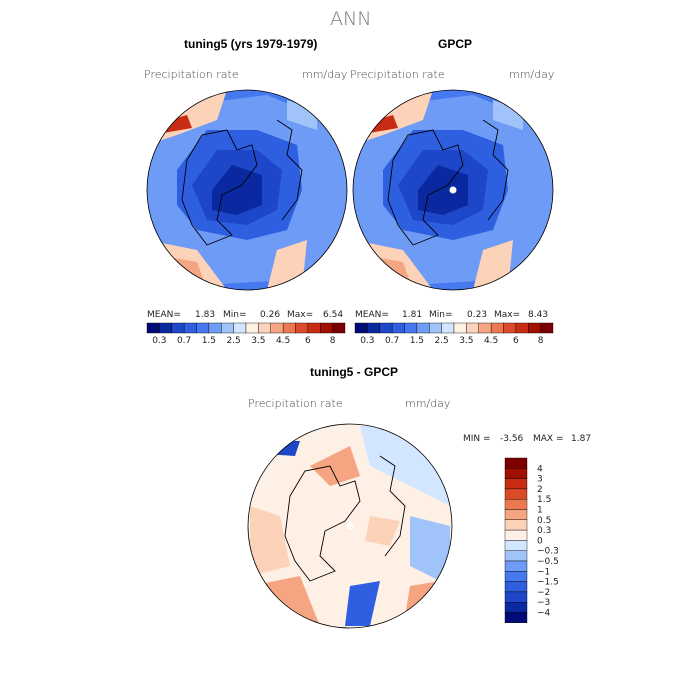 This screenshot has width=700, height=700. Describe the element at coordinates (283, 341) in the screenshot. I see `colorbar1-tick: 4.5` at that location.